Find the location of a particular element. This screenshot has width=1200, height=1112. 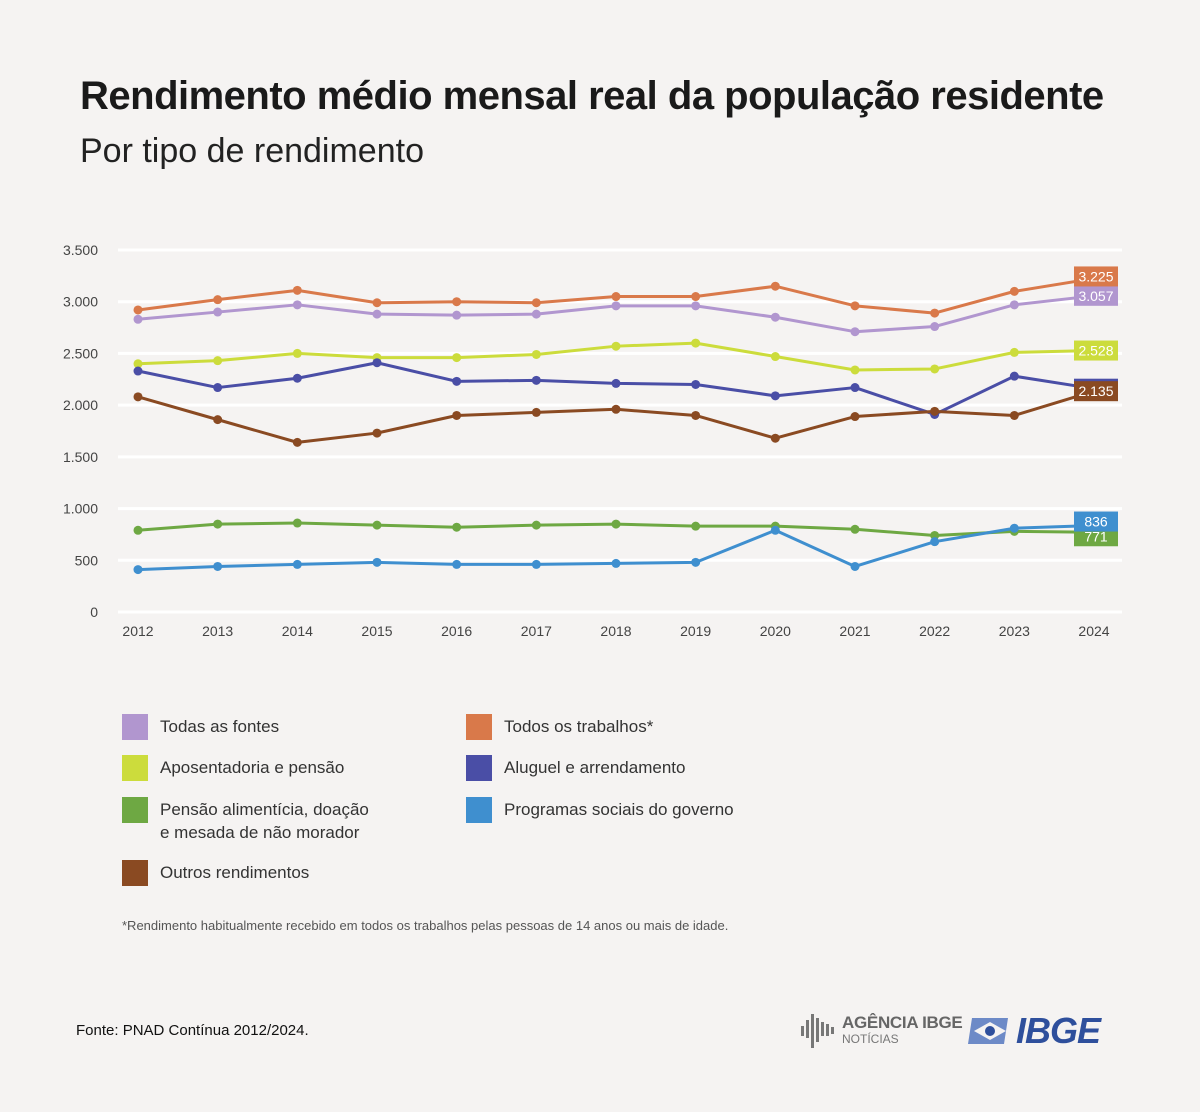

y-axis: 0 500 1.000 1.500 2.000 2.500 3.000 3.500 is located at coordinates (80, 431).